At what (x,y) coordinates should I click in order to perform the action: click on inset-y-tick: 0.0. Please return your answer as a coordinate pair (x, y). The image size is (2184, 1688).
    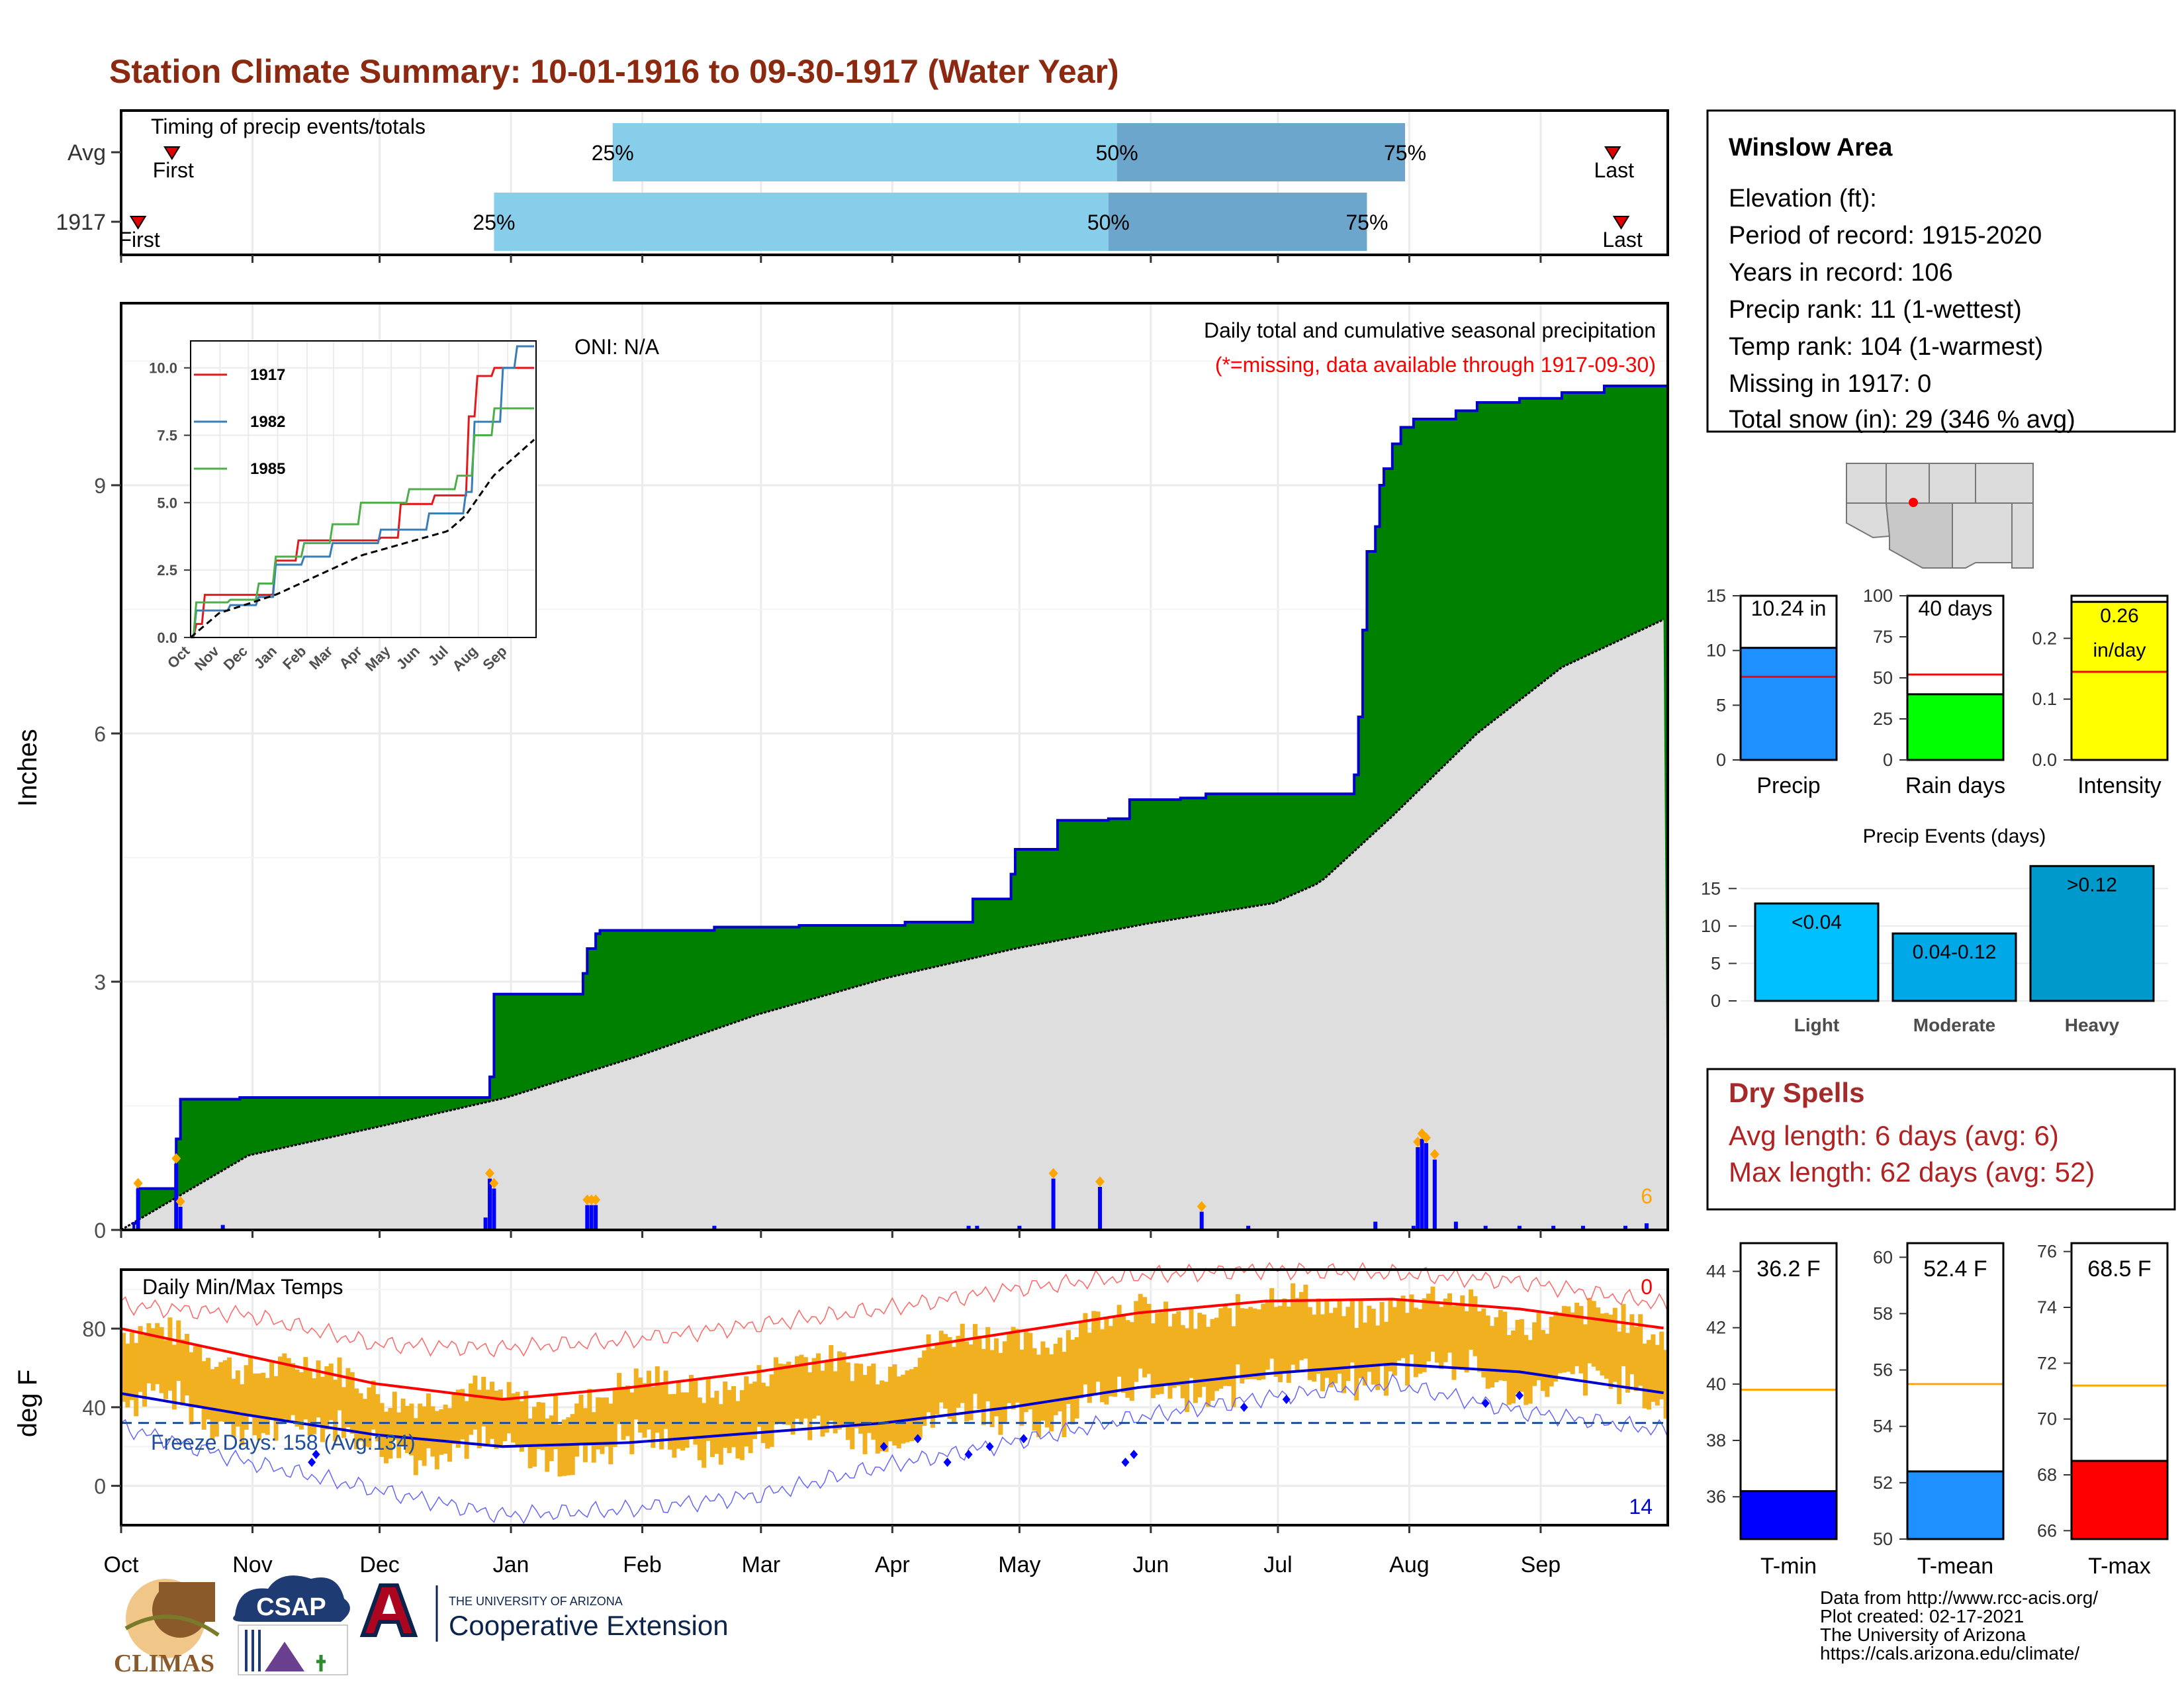
    Looking at the image, I should click on (167, 638).